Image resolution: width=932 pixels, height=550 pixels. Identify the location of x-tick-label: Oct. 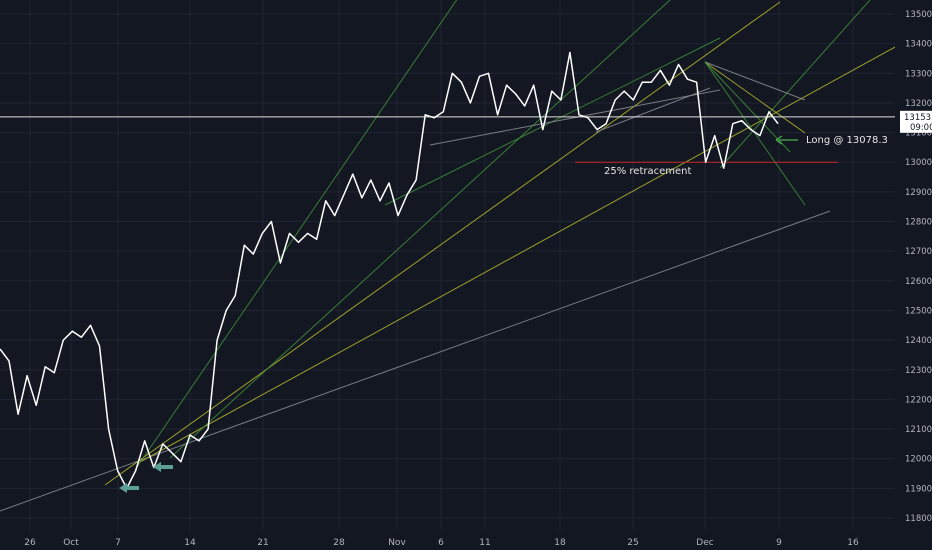
(71, 543).